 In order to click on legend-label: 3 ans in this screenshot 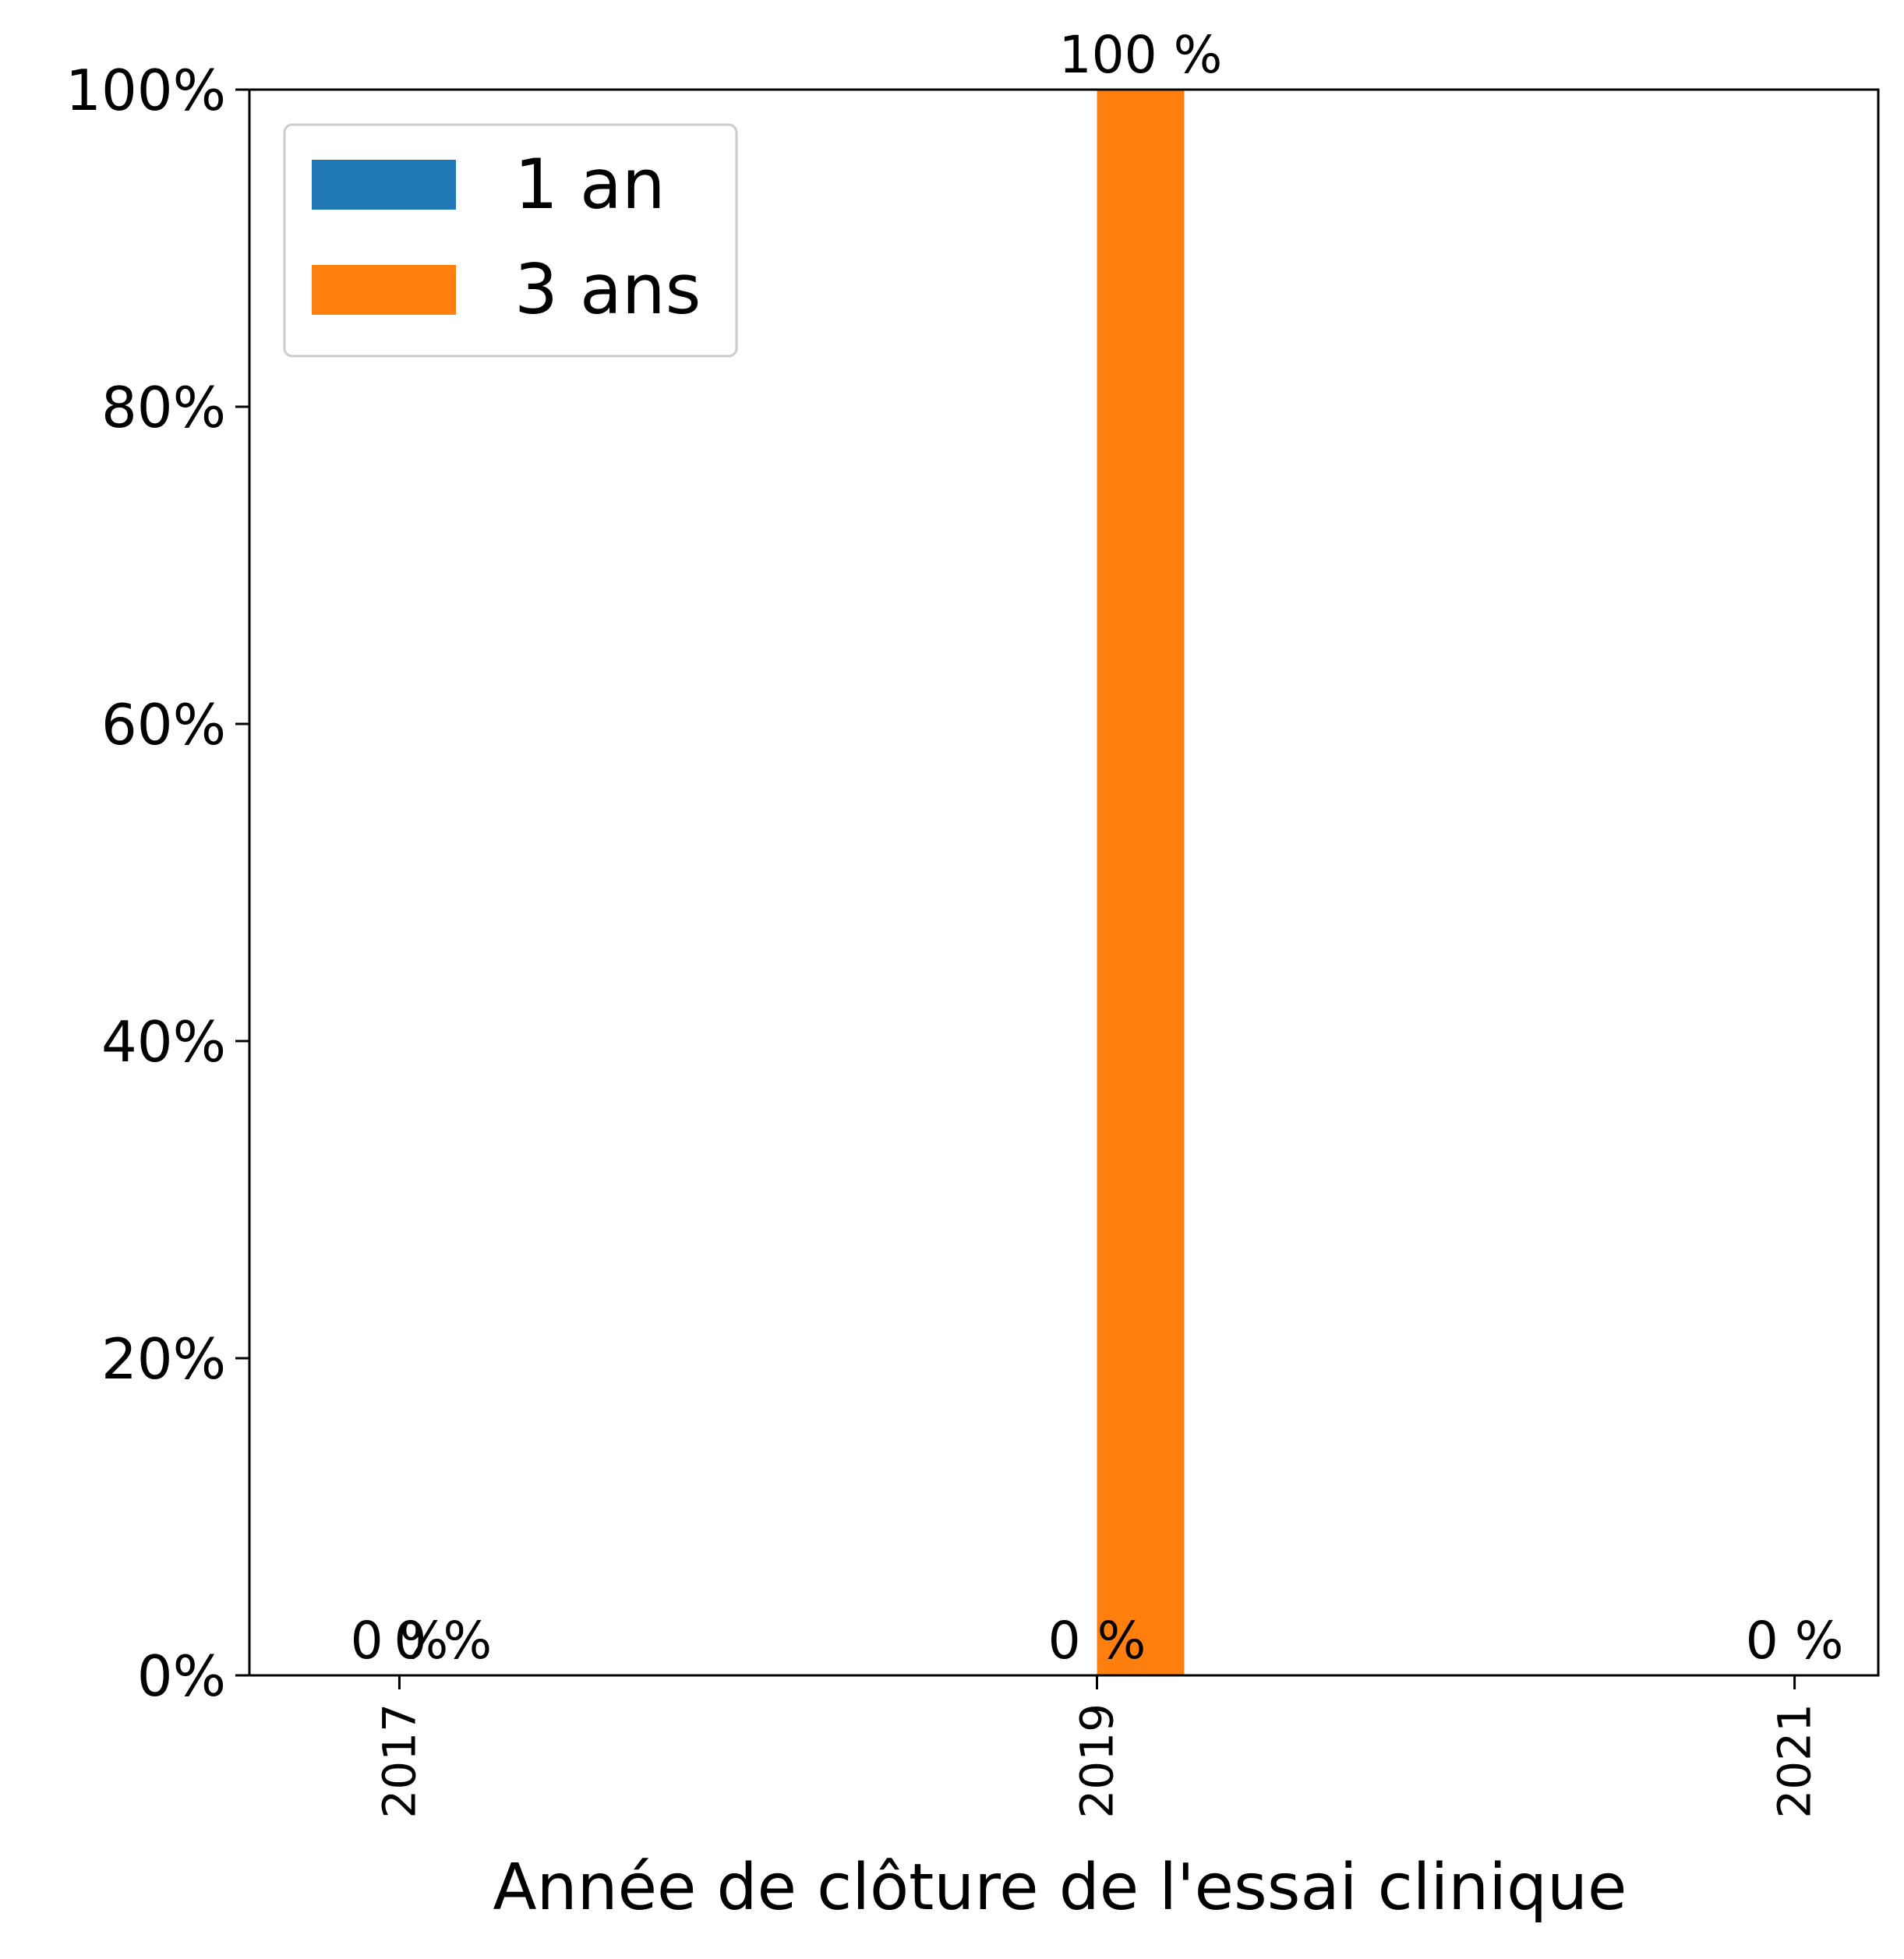, I will do `click(608, 289)`.